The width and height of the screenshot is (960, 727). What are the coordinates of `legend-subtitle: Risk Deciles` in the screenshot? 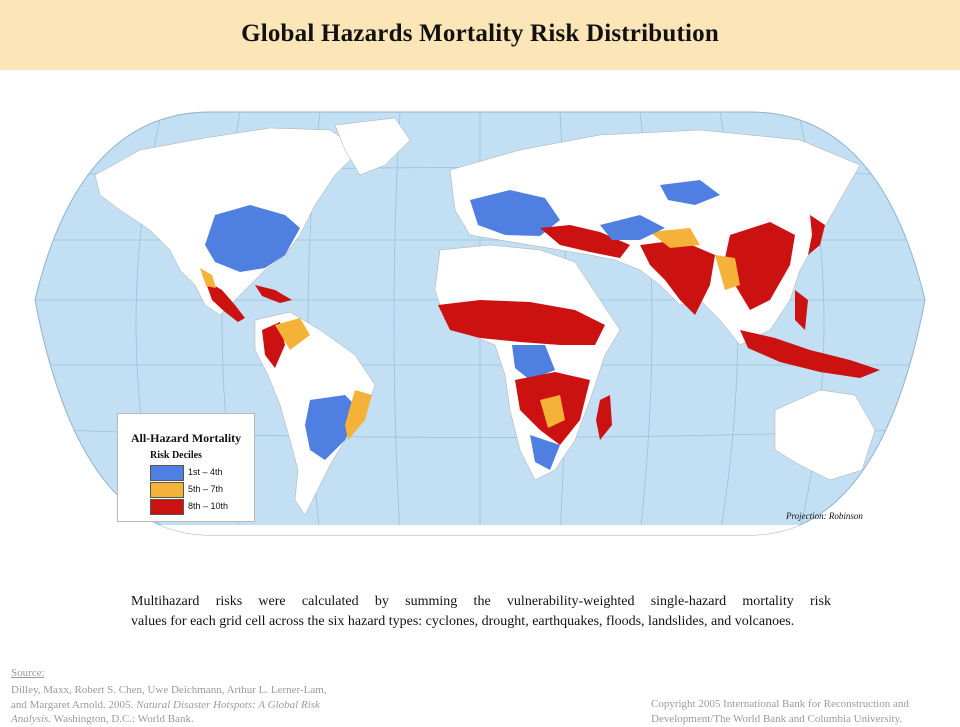 It's located at (176, 455).